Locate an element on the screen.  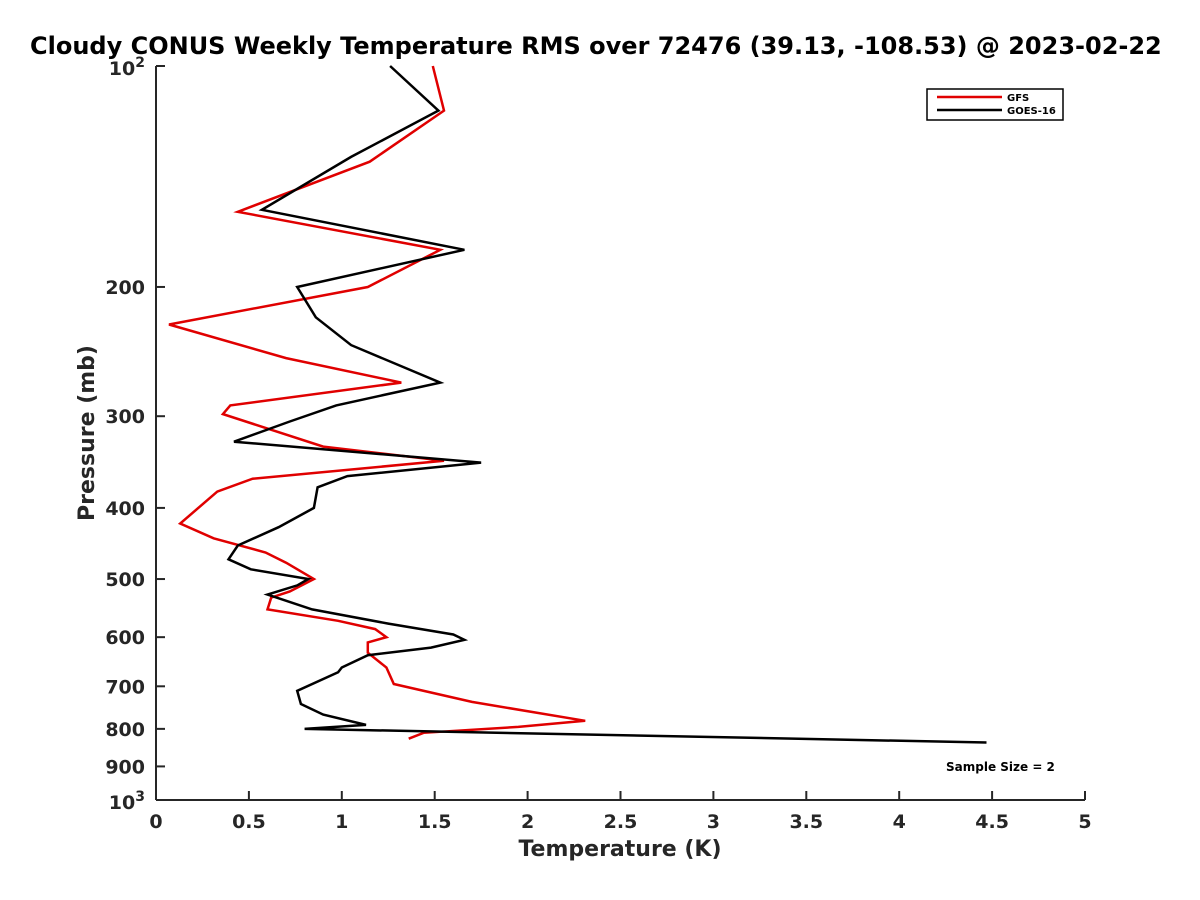
y-axis-label: Pressure (mb) is located at coordinates (87, 433).